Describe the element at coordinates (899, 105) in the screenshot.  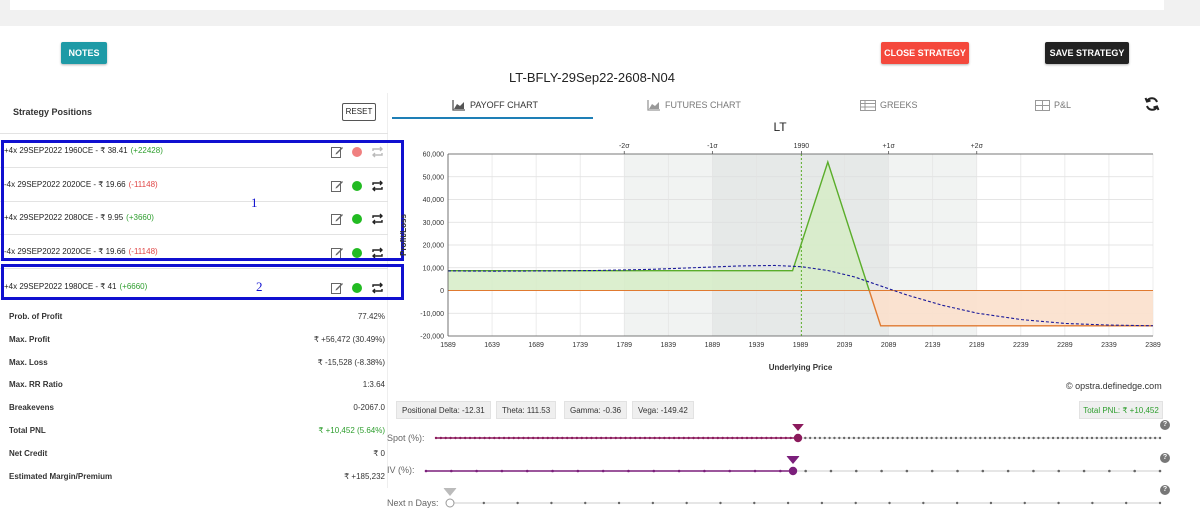
I see `tab-label: GREEKS` at that location.